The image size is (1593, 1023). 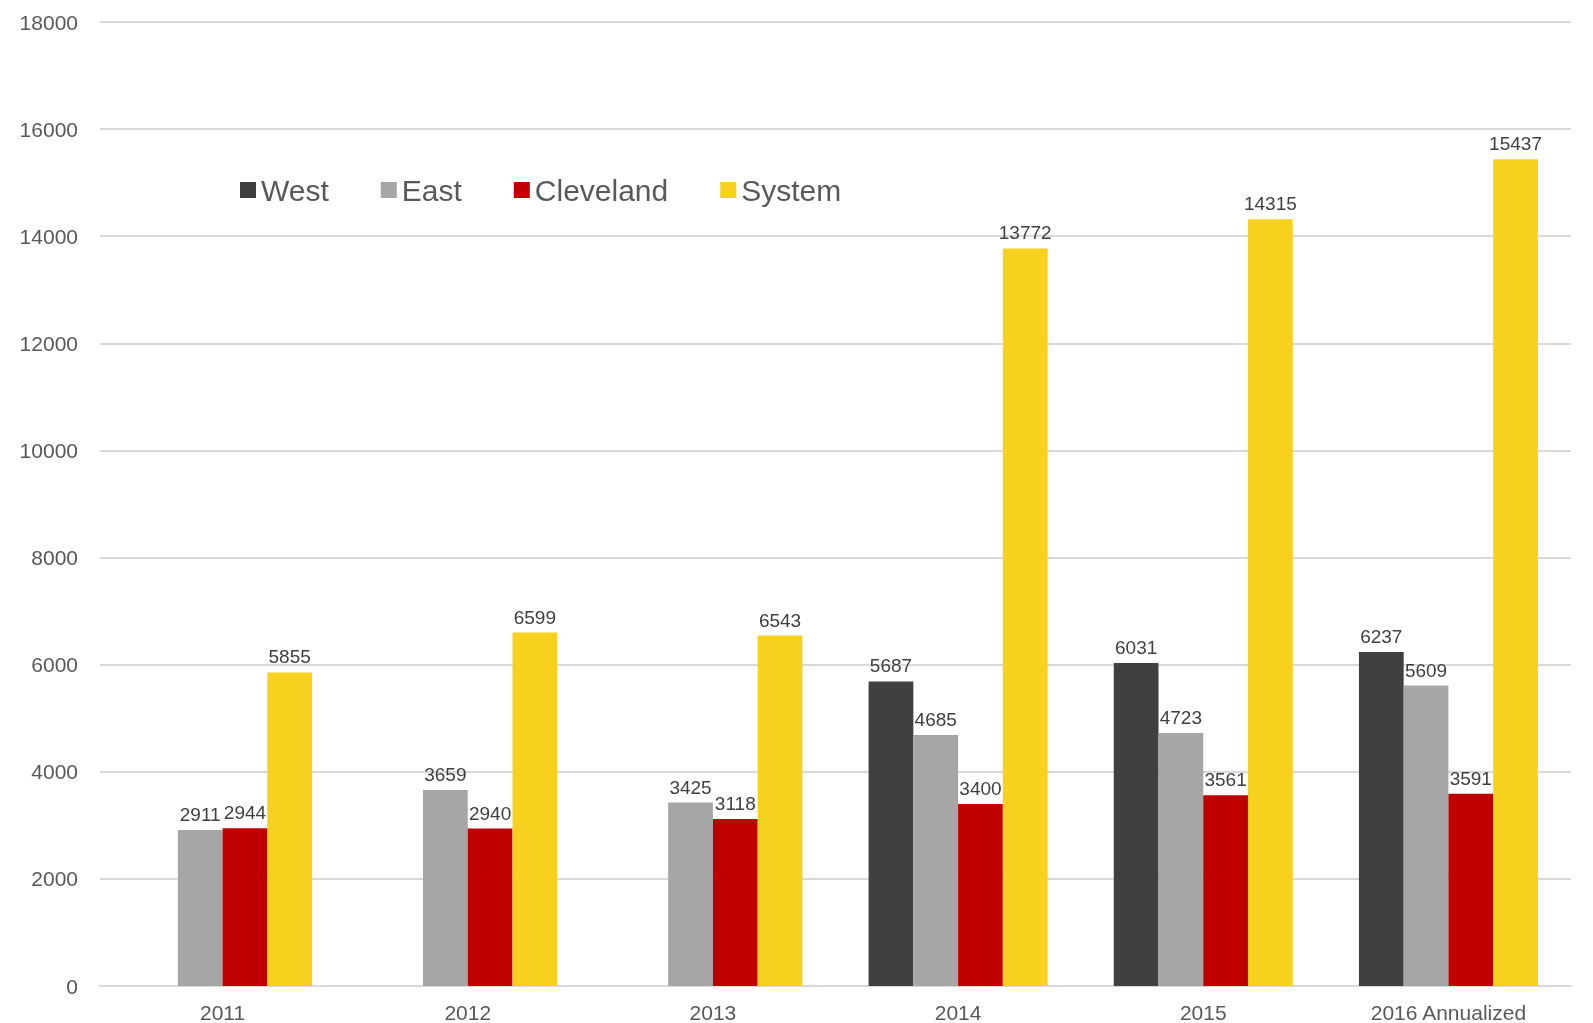 What do you see at coordinates (432, 190) in the screenshot?
I see `legend-label: East` at bounding box center [432, 190].